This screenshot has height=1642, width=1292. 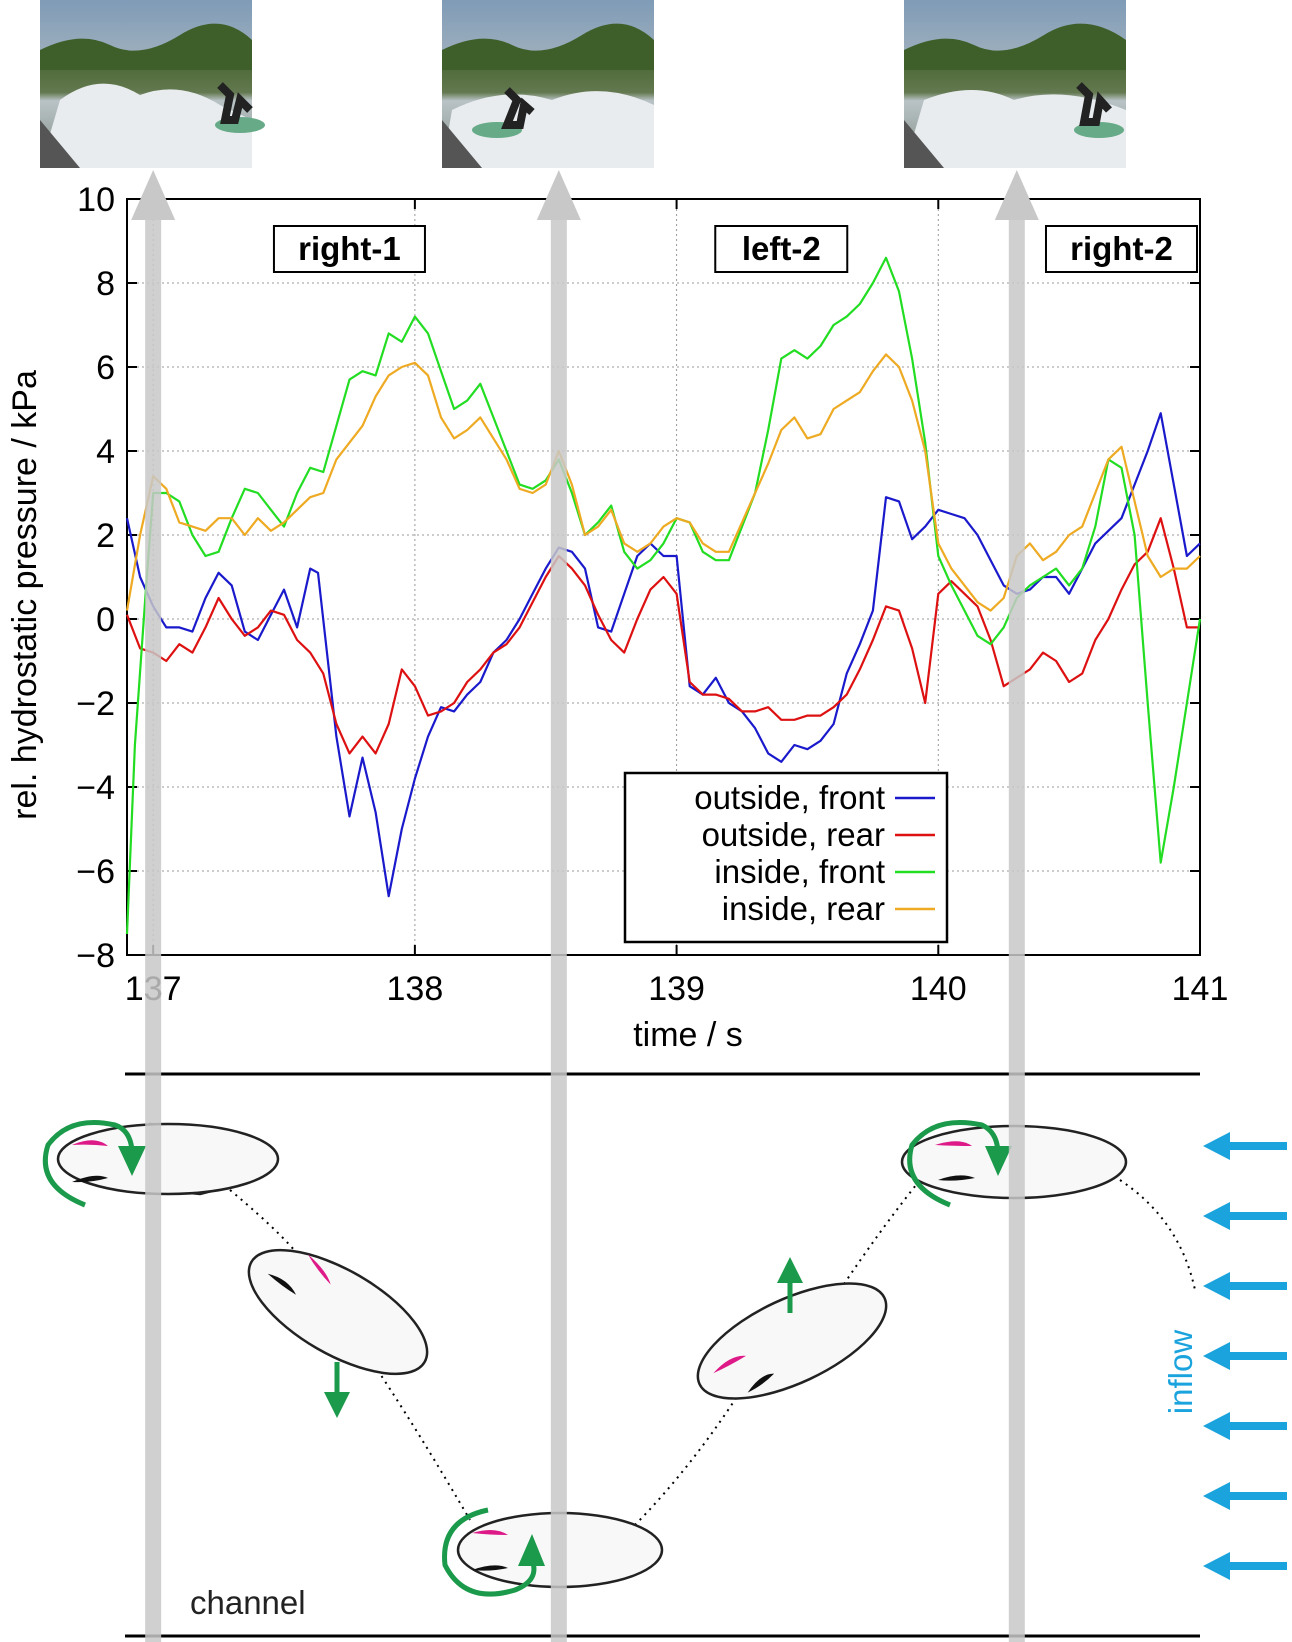 I want to click on y-tick-label: 4, so click(x=105, y=452).